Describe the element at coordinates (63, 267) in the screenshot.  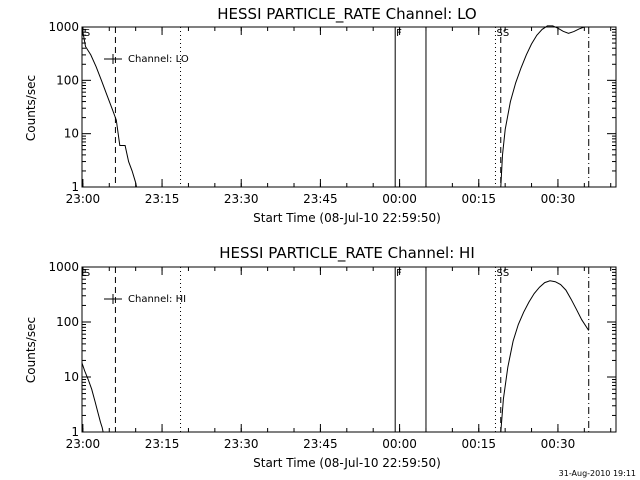
I see `hi-y-tick-label: 1000` at that location.